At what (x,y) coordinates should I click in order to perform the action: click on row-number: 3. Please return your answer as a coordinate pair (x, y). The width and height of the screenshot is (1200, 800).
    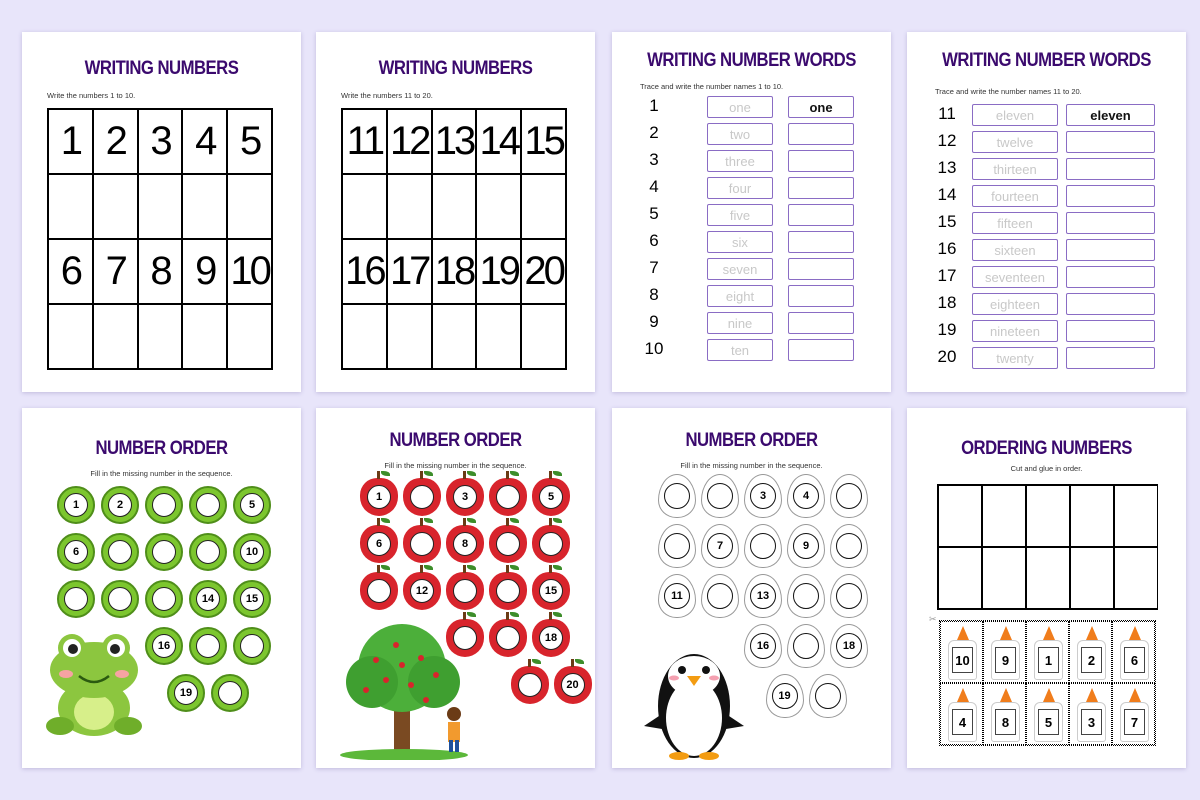
    Looking at the image, I should click on (654, 159).